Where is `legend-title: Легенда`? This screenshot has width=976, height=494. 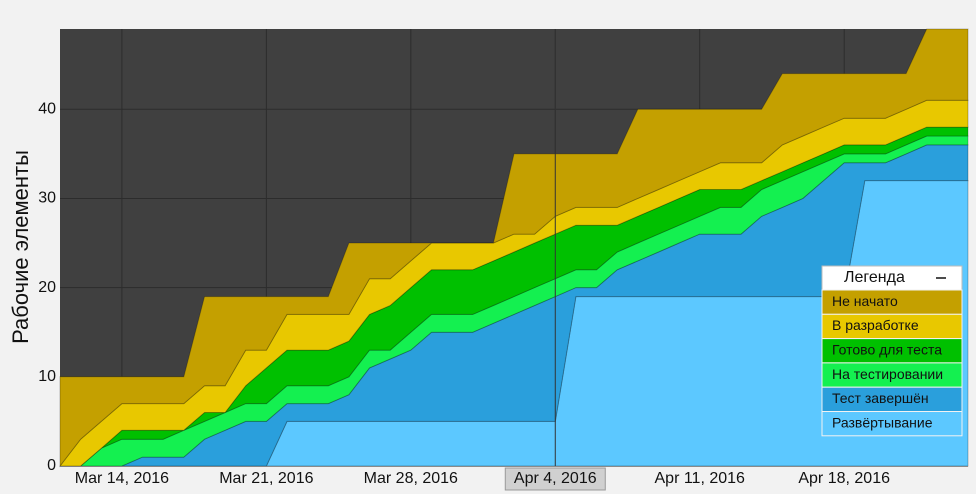
legend-title: Легенда is located at coordinates (874, 277).